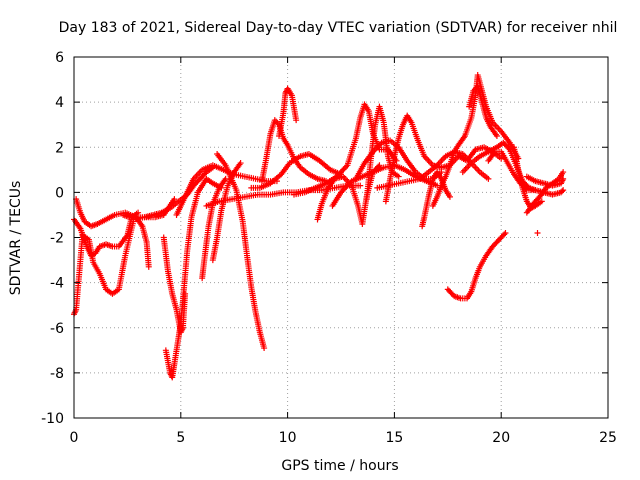  I want to click on y-tick-label: -4, so click(57, 284).